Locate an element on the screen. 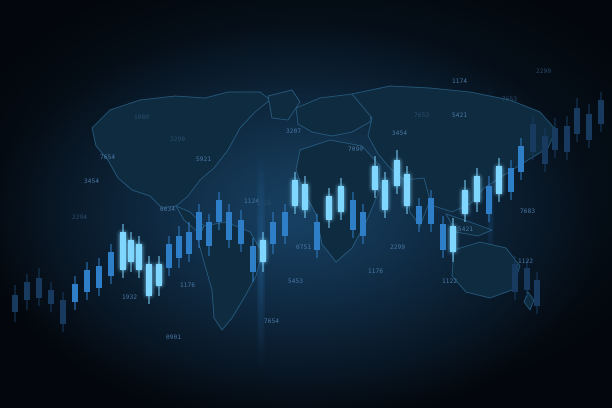 This screenshot has width=612, height=408. number-label: 1932 is located at coordinates (130, 297).